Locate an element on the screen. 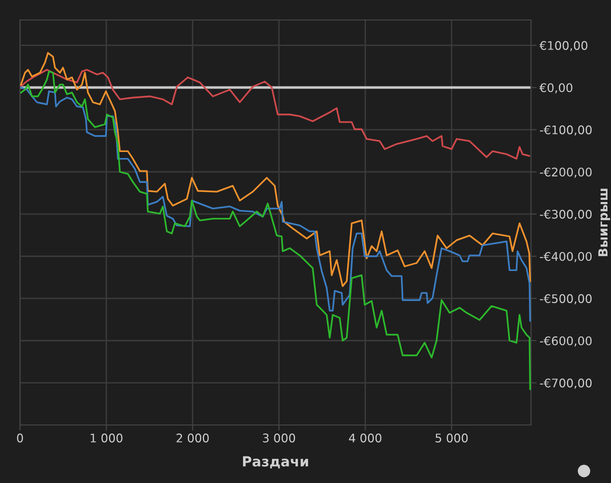  x-tick-label: 3 000 is located at coordinates (279, 438).